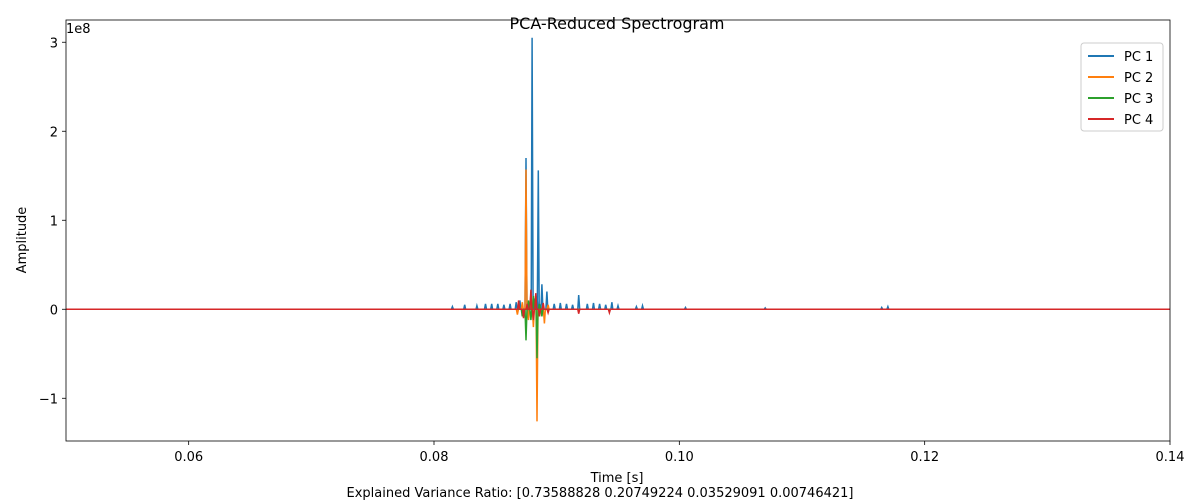 This screenshot has height=500, width=1200. What do you see at coordinates (78, 29) in the screenshot?
I see `y-offset-label: 1e8` at bounding box center [78, 29].